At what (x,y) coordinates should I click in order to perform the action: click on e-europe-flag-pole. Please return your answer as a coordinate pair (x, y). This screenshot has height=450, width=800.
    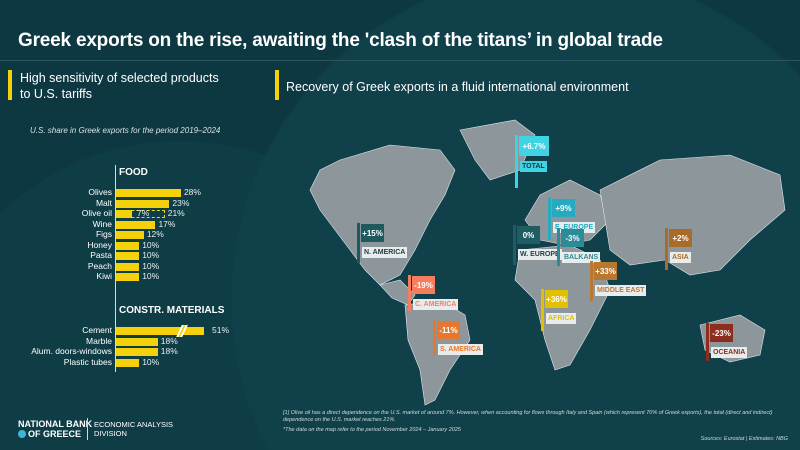
    Looking at the image, I should click on (549, 219).